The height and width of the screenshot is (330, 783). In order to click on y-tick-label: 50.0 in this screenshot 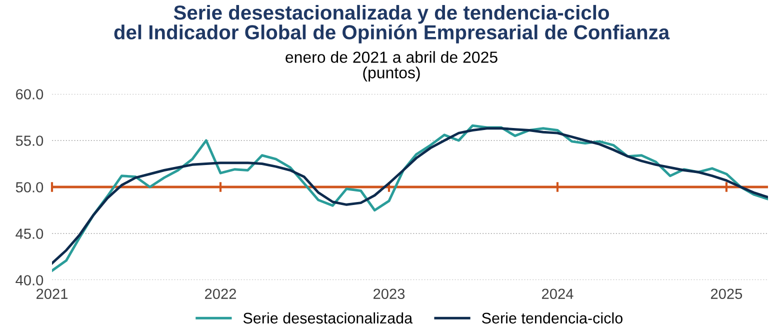, I will do `click(30, 187)`.